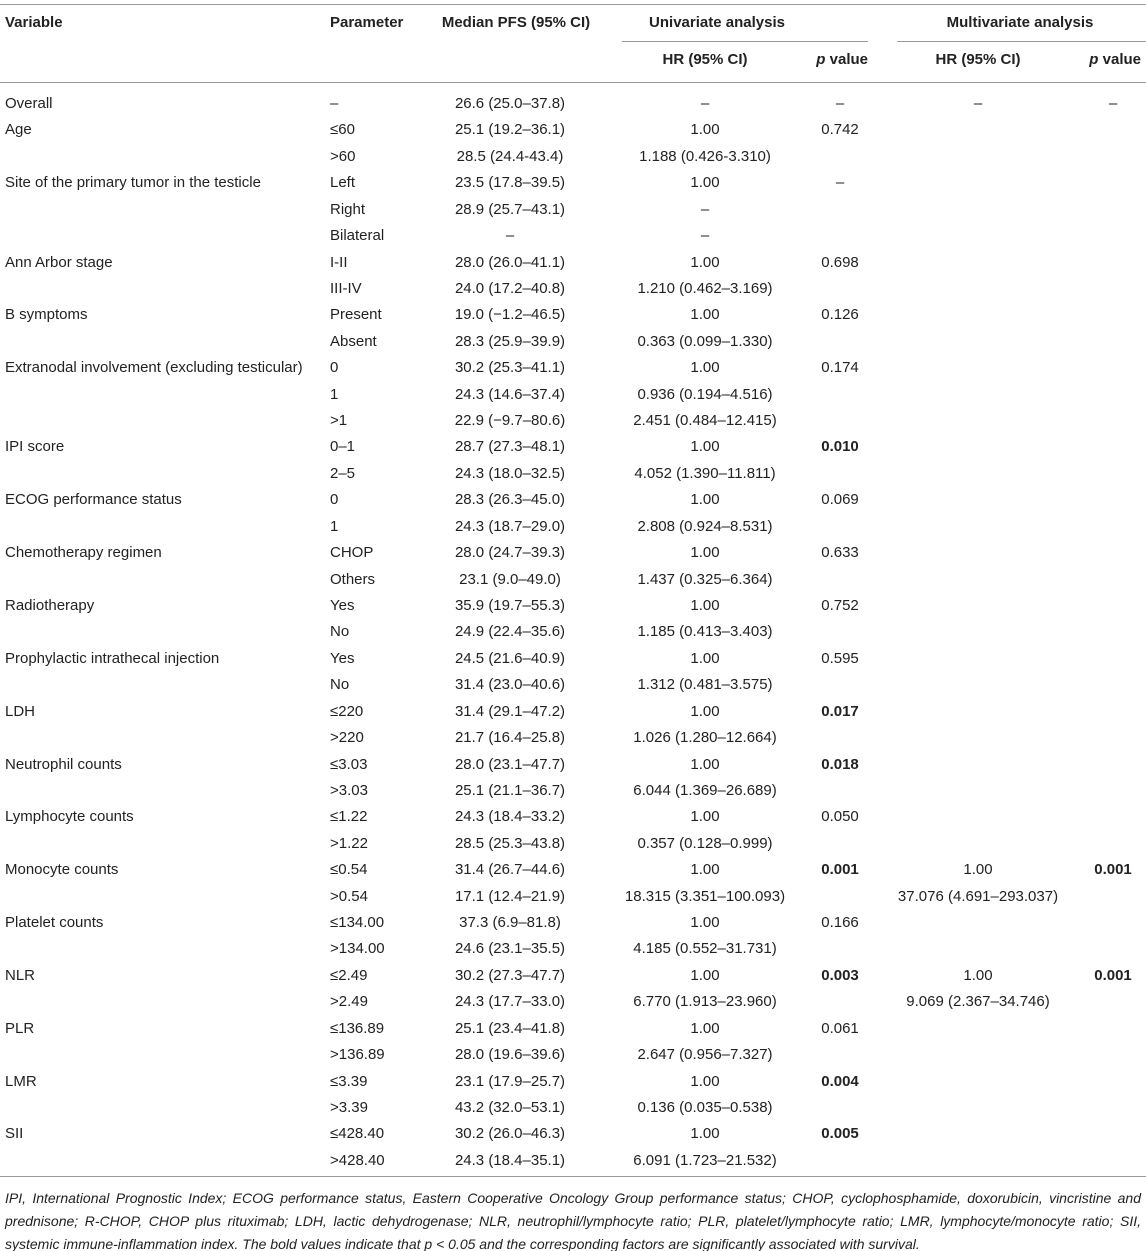 The height and width of the screenshot is (1251, 1146). Describe the element at coordinates (510, 923) in the screenshot. I see `table-cell: 37.3 (6.9–81.8)` at that location.